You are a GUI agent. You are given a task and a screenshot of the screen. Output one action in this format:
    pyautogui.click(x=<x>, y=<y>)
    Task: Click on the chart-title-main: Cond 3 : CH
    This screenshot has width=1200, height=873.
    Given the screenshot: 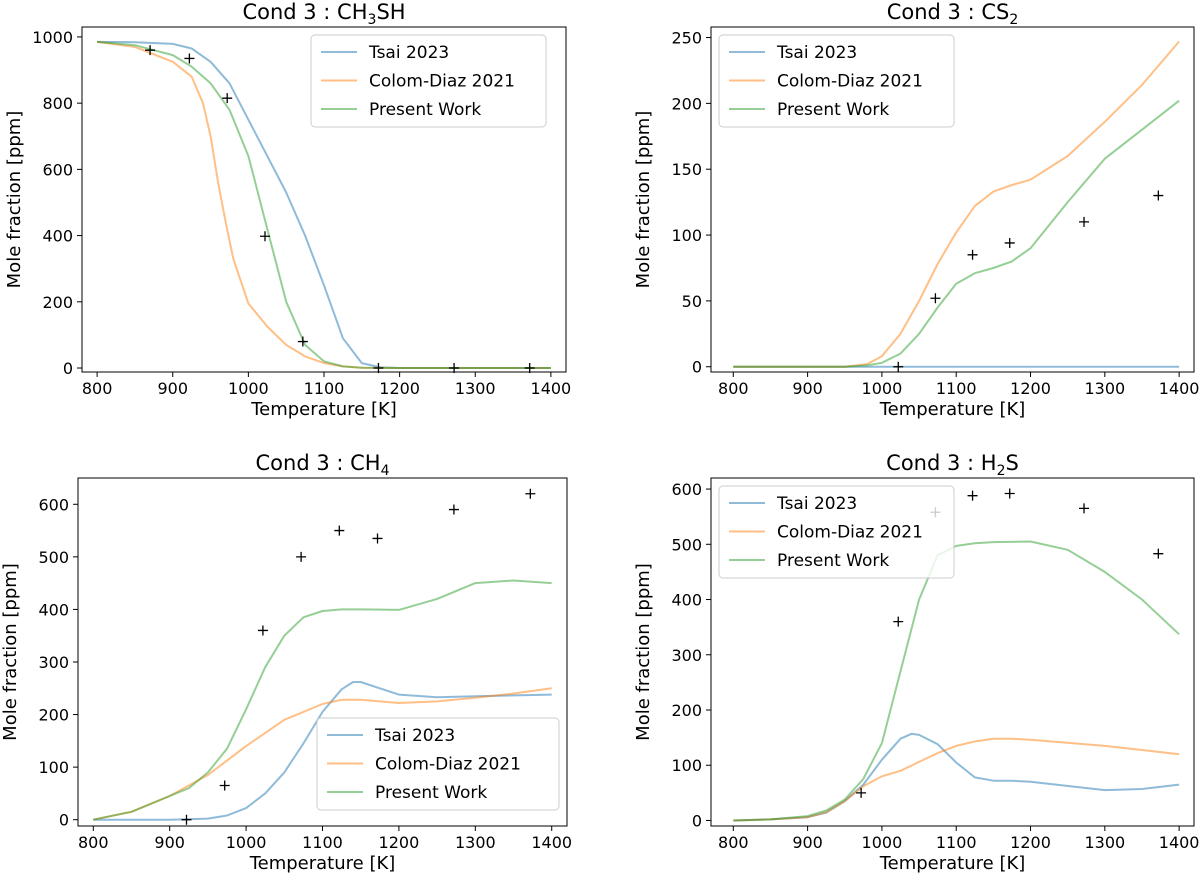 What is the action you would take?
    pyautogui.click(x=304, y=12)
    